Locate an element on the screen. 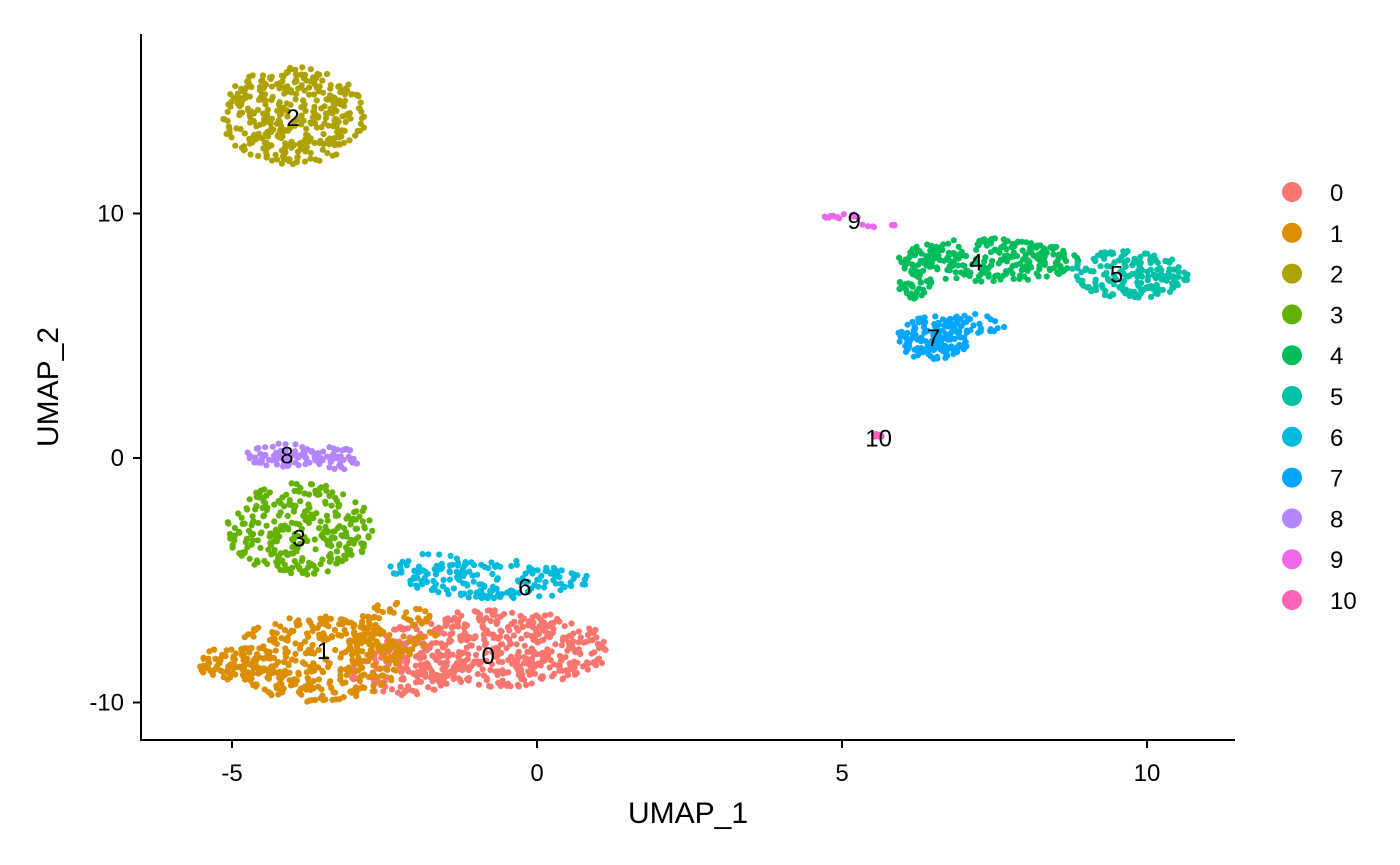  legend-label: 1 is located at coordinates (1336, 234).